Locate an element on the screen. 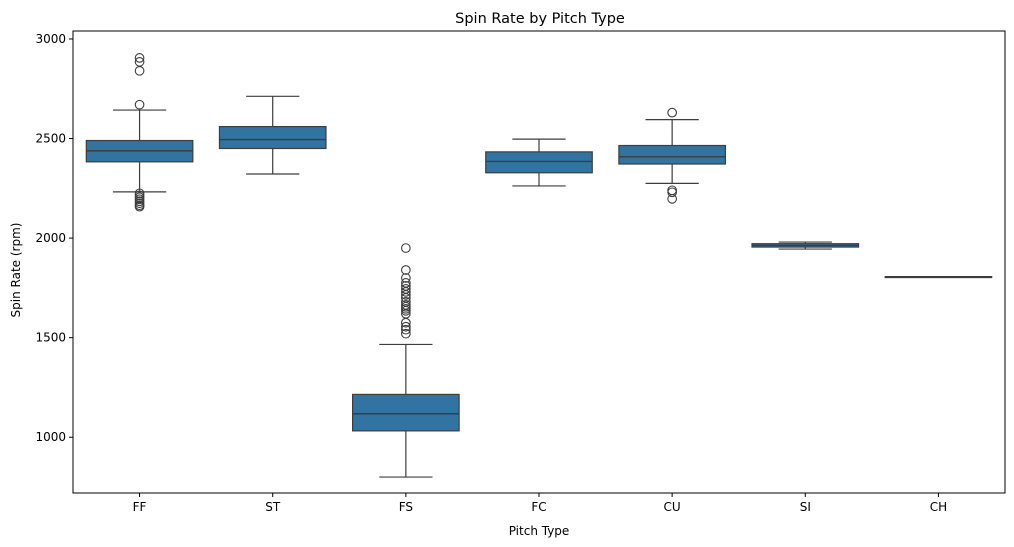  box-fs is located at coordinates (406, 412).